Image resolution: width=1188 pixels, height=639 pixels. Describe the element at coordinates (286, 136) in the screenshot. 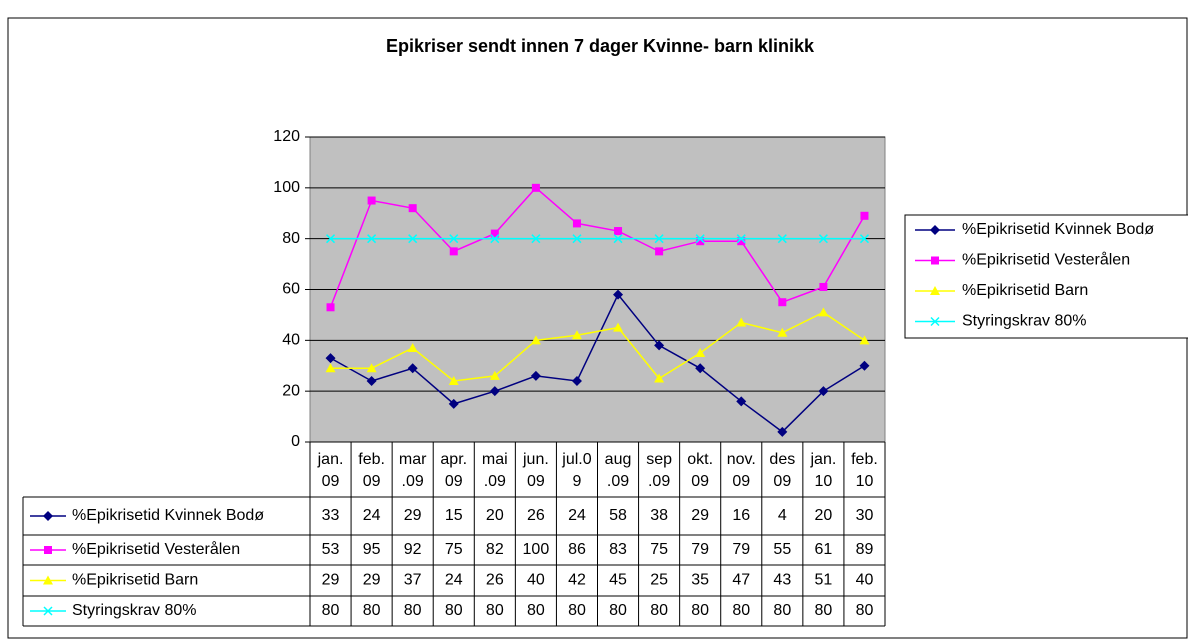

I see `y-tick-label: 120` at that location.